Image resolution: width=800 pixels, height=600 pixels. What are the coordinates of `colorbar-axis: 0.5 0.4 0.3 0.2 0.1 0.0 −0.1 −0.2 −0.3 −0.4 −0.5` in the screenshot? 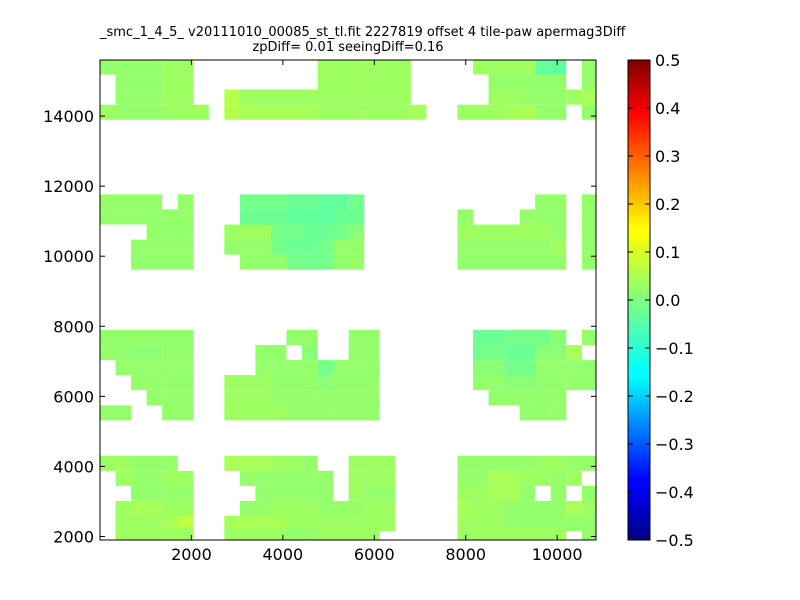 It's located at (661, 300).